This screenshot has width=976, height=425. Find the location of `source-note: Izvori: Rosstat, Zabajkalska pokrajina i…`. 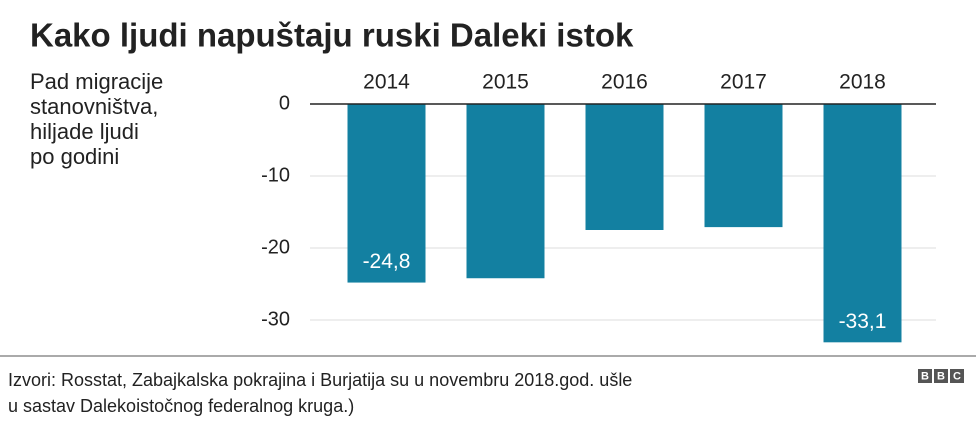

source-note: Izvori: Rosstat, Zabajkalska pokrajina i… is located at coordinates (320, 380).